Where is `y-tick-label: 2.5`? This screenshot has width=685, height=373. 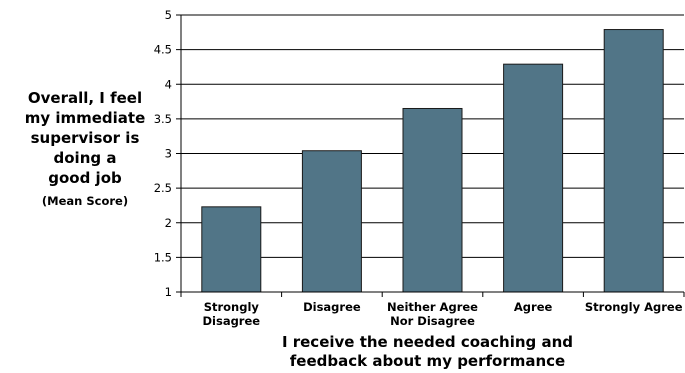
y-tick-label: 2.5 is located at coordinates (163, 188).